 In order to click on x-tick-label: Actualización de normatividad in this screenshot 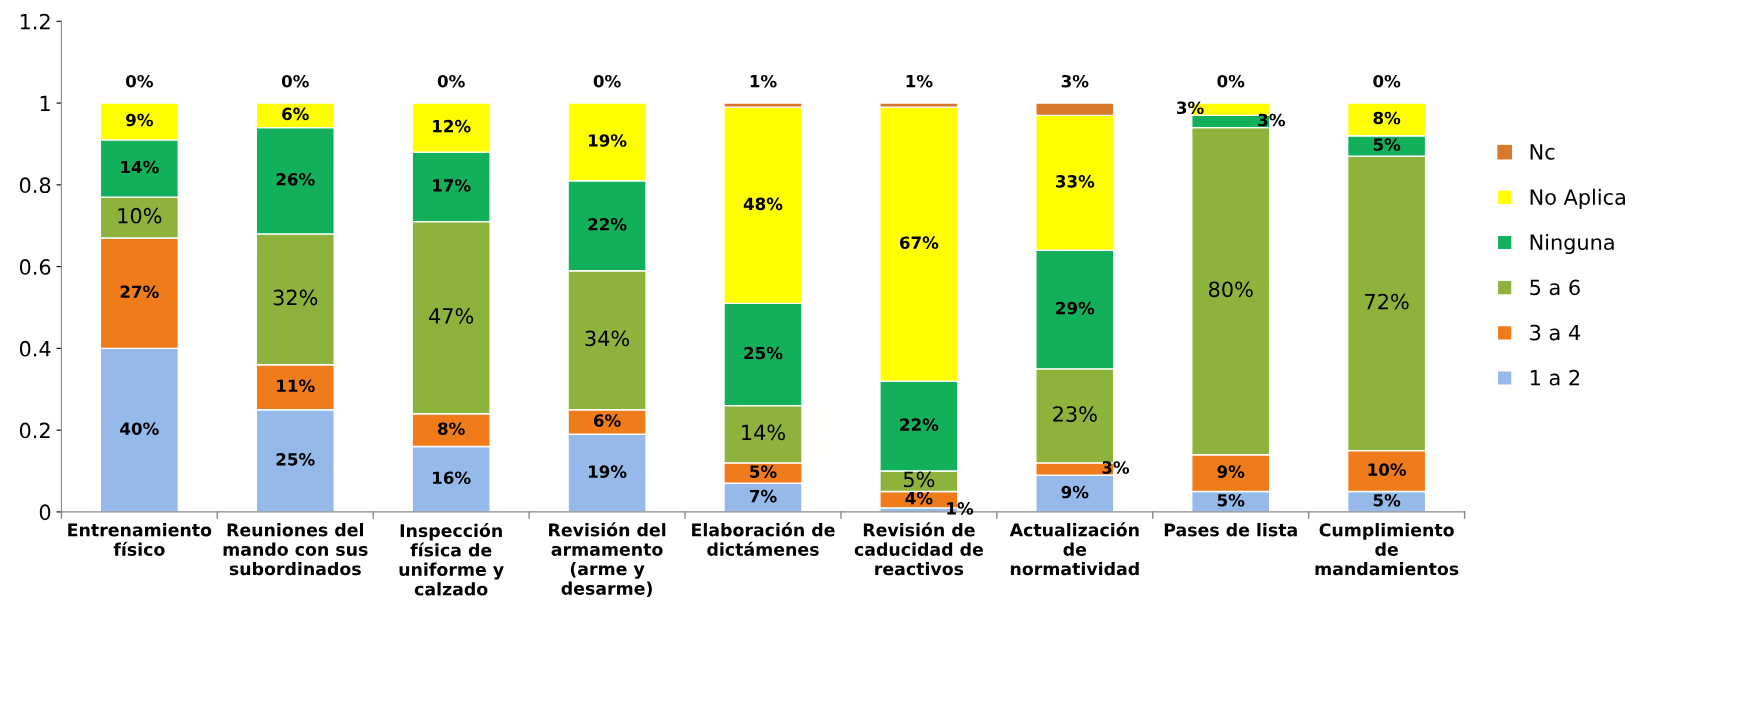, I will do `click(1074, 549)`.